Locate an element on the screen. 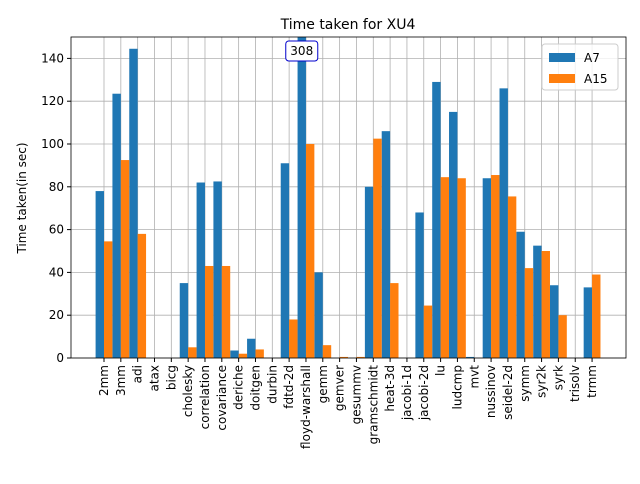 The height and width of the screenshot is (484, 640). x-tick-label: atax is located at coordinates (154, 378).